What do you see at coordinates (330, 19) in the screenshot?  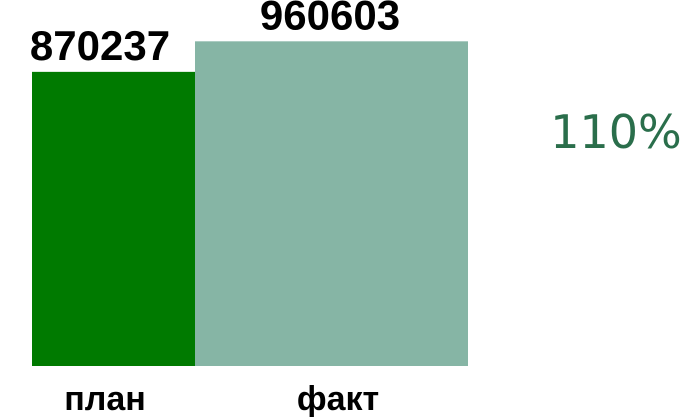 I see `value-label-fact: 960603` at bounding box center [330, 19].